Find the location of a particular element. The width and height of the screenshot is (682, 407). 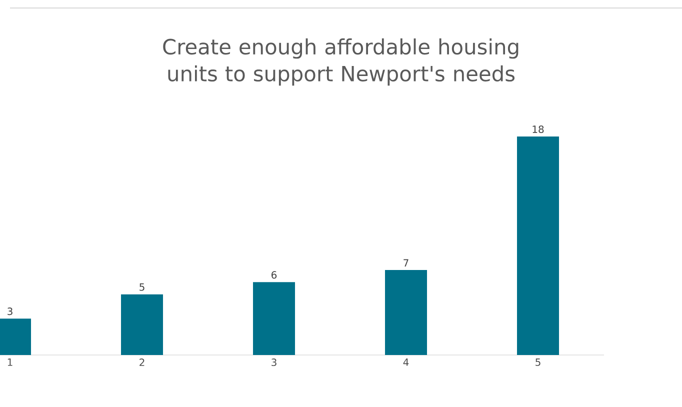

x-tick-label: 3 is located at coordinates (274, 362).